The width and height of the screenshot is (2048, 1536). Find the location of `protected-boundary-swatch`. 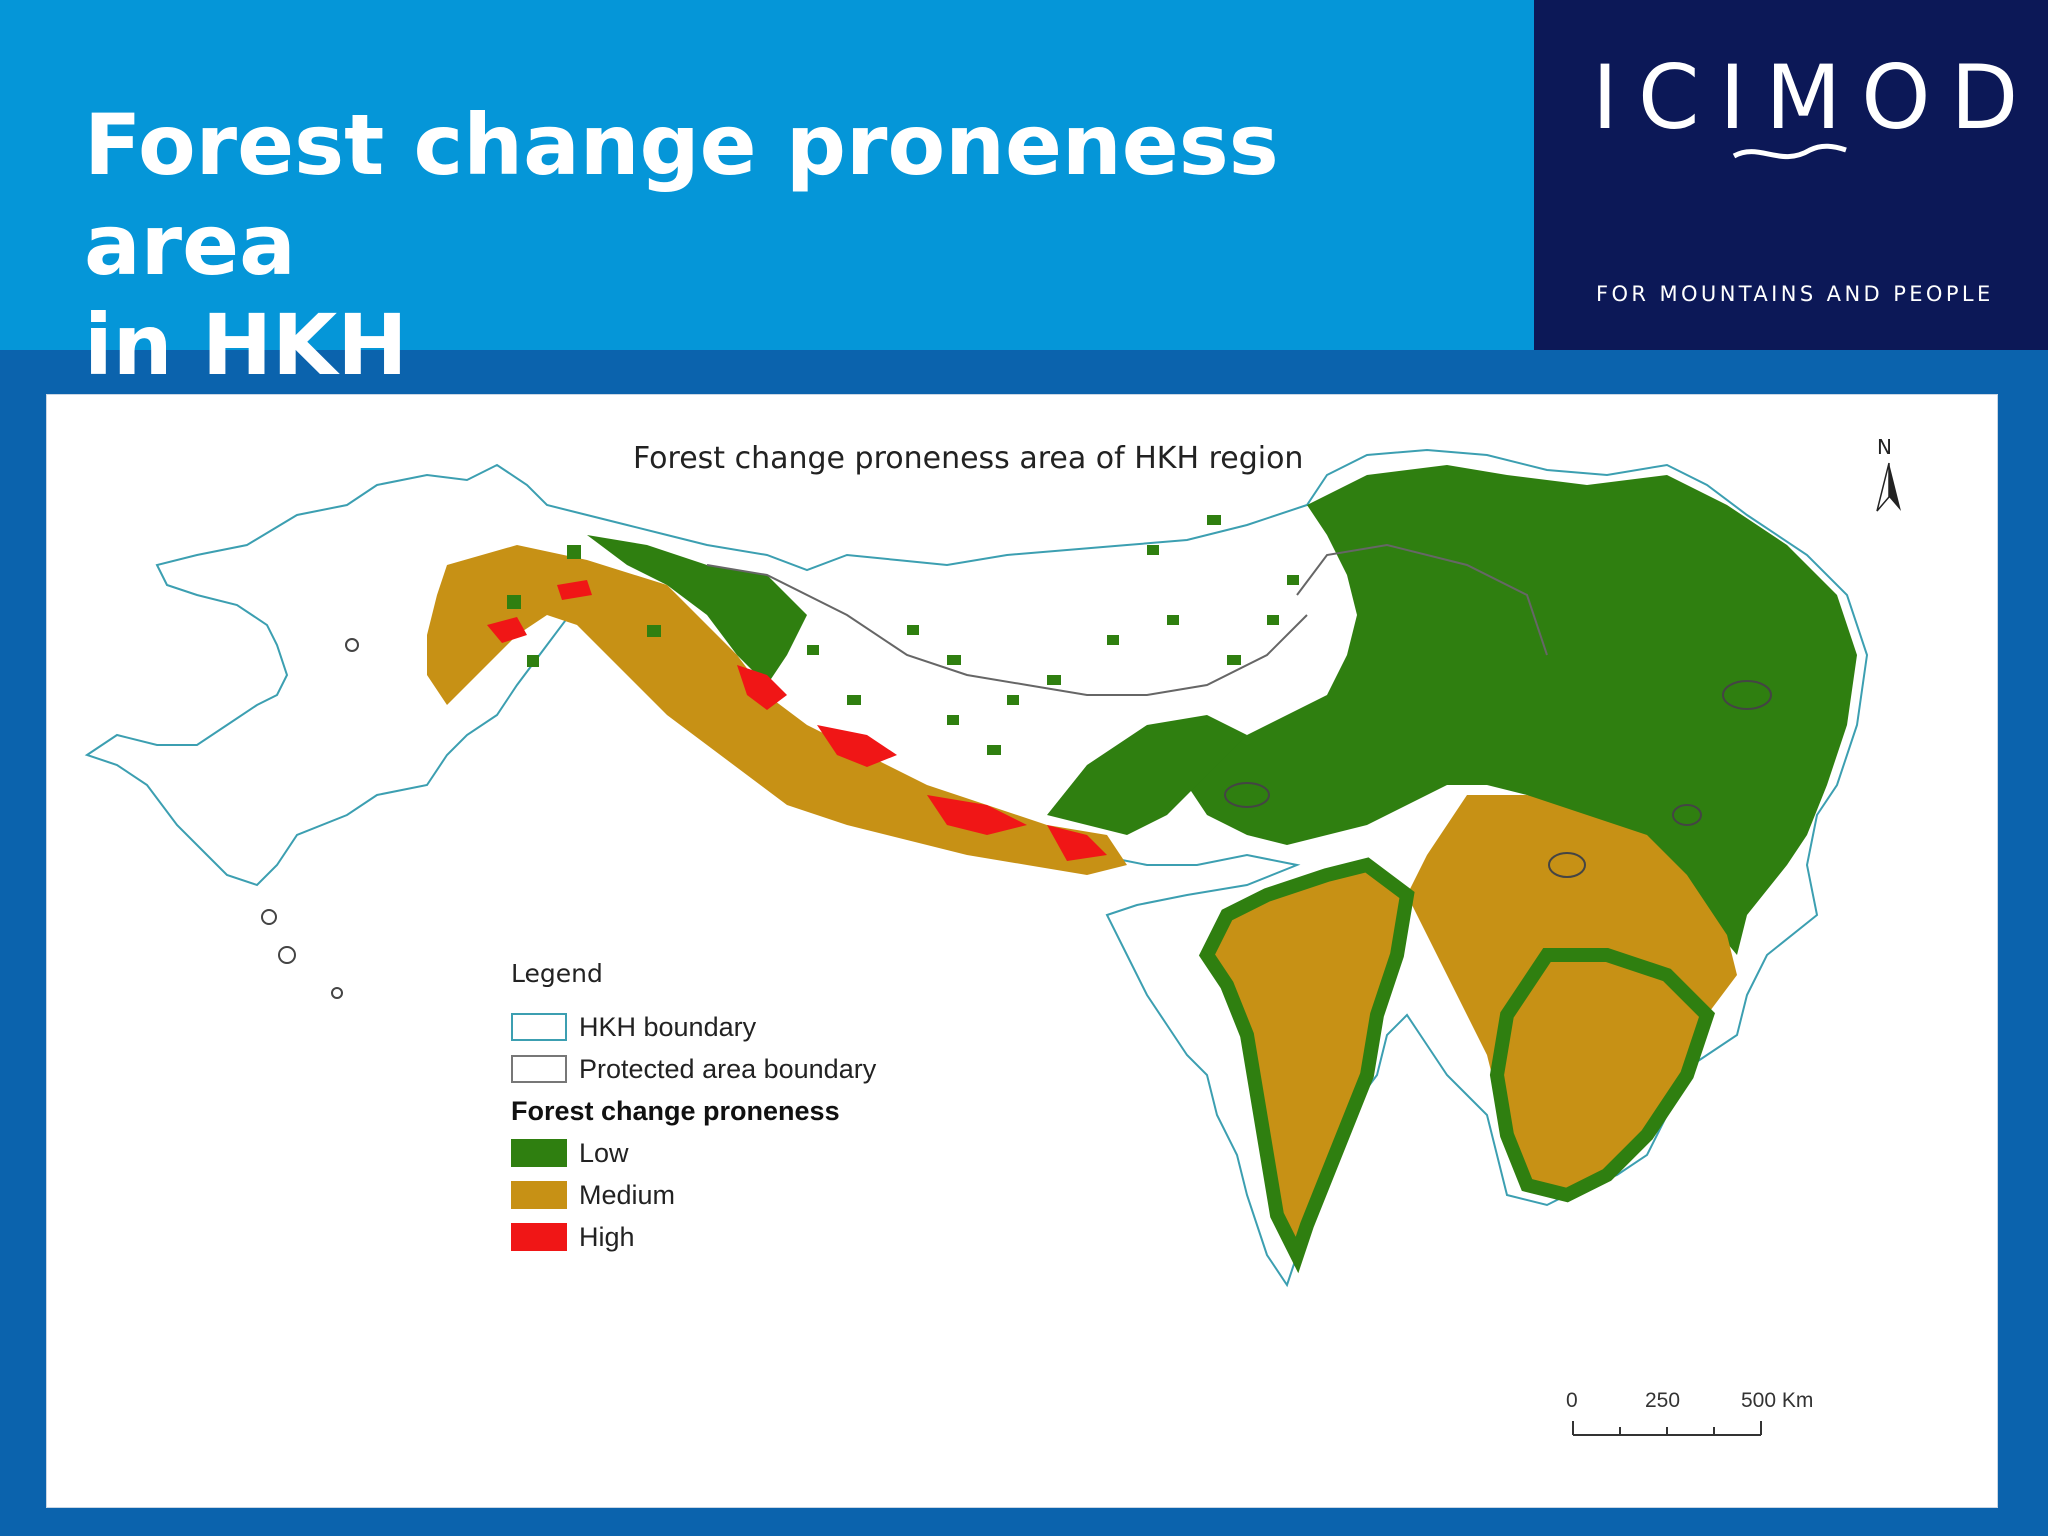

protected-boundary-swatch is located at coordinates (539, 1069).